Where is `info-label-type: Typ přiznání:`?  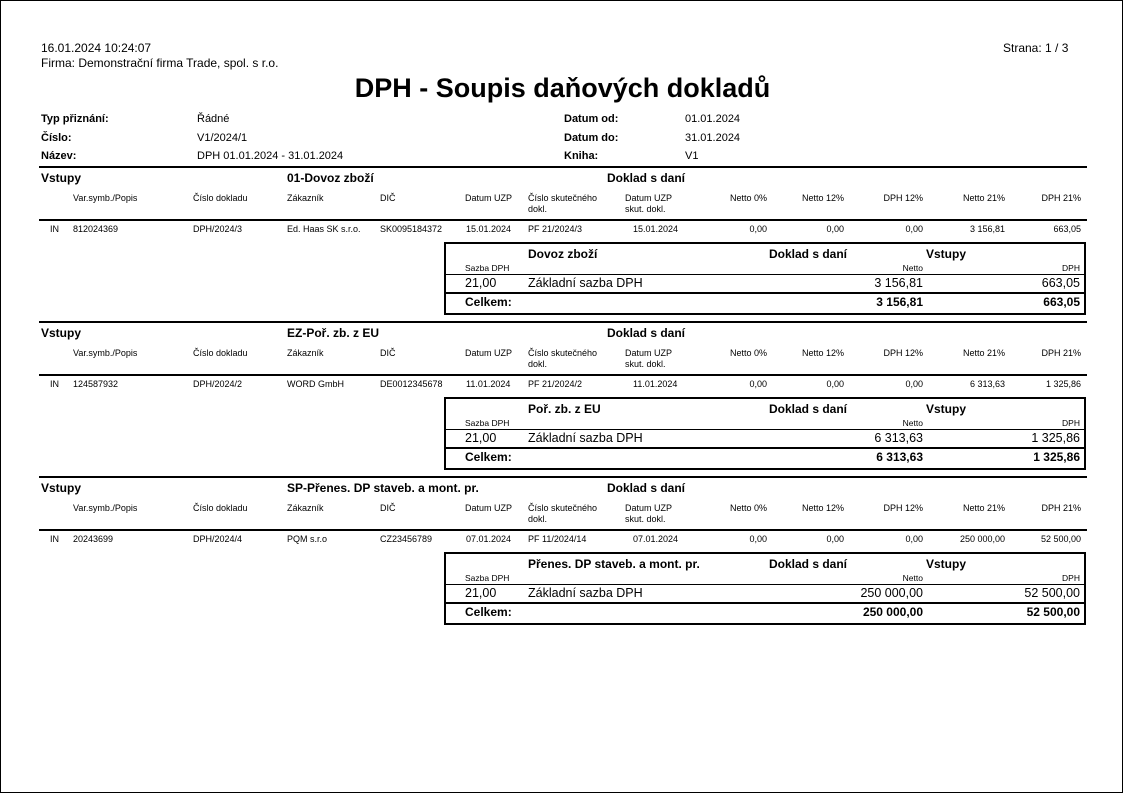
info-label-type: Typ přiznání: is located at coordinates (75, 119).